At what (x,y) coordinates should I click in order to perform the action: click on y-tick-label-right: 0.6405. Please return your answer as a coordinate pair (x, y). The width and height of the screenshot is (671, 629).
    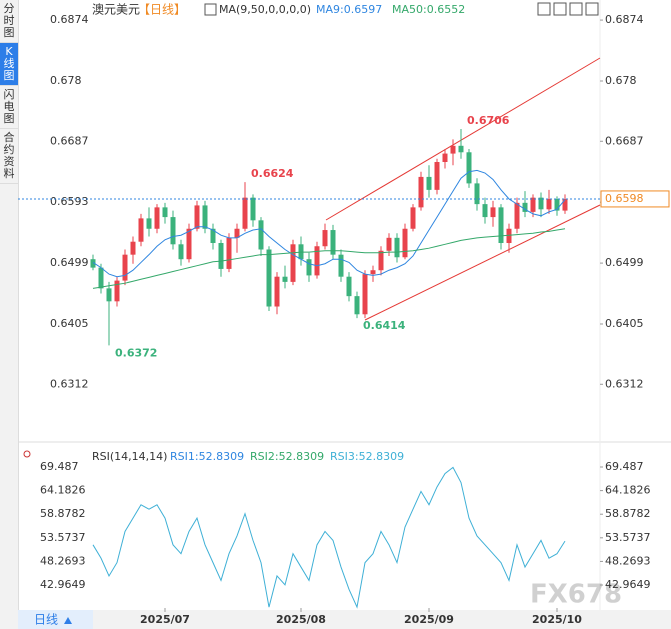
    Looking at the image, I should click on (624, 323).